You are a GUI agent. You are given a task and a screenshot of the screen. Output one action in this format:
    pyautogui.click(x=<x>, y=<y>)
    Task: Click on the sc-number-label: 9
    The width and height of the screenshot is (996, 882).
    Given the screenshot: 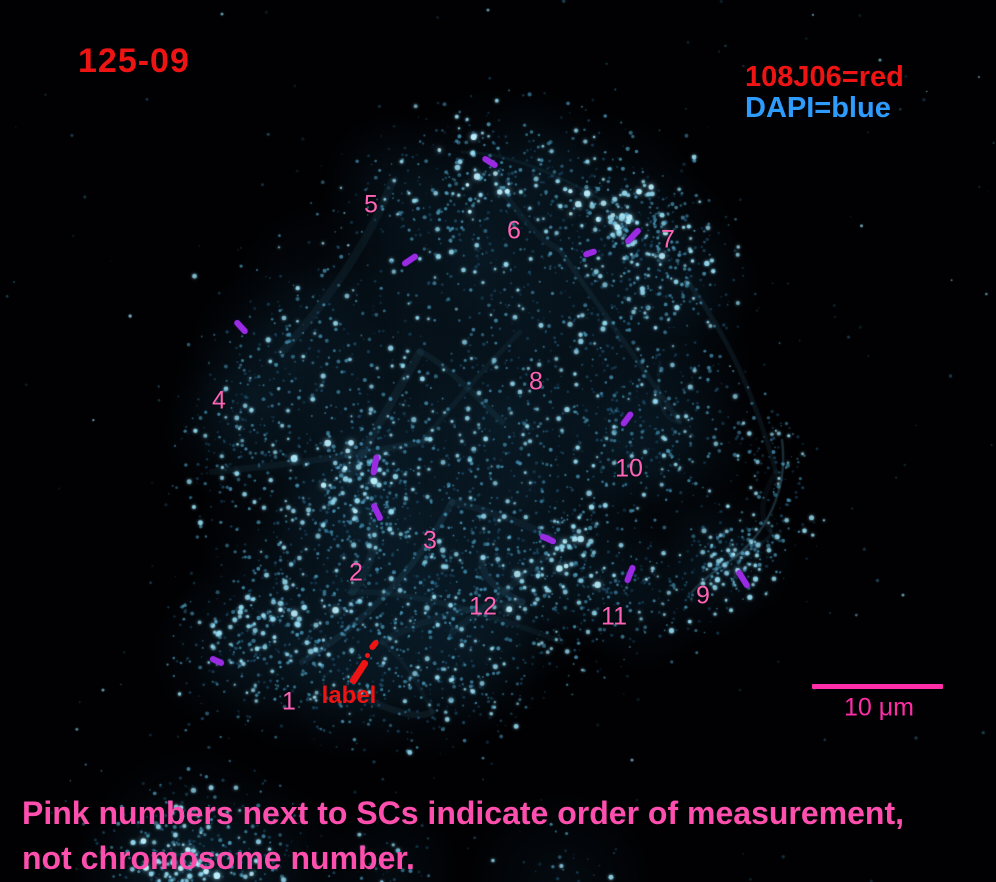 What is the action you would take?
    pyautogui.click(x=703, y=595)
    